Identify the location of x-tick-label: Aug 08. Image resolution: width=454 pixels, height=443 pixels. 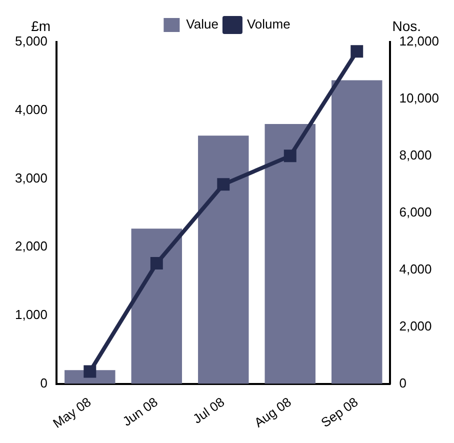
(273, 412).